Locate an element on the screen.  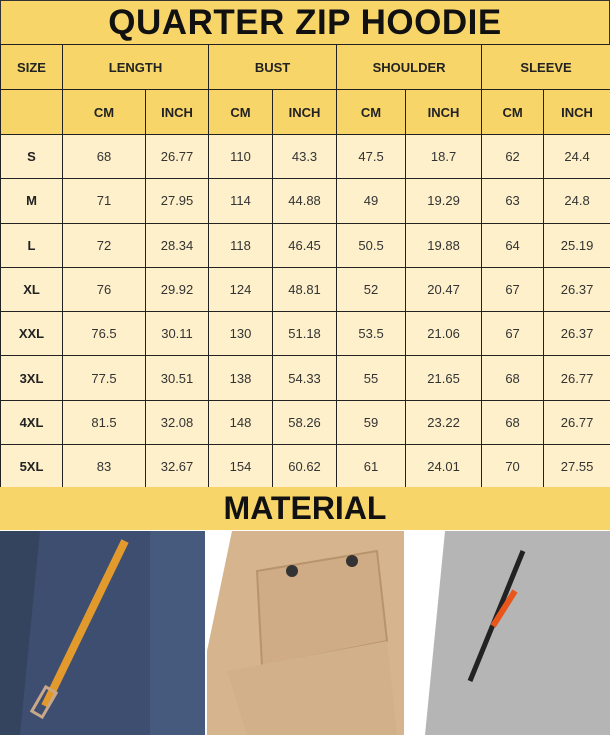
value-cell: 61 is located at coordinates (371, 467).